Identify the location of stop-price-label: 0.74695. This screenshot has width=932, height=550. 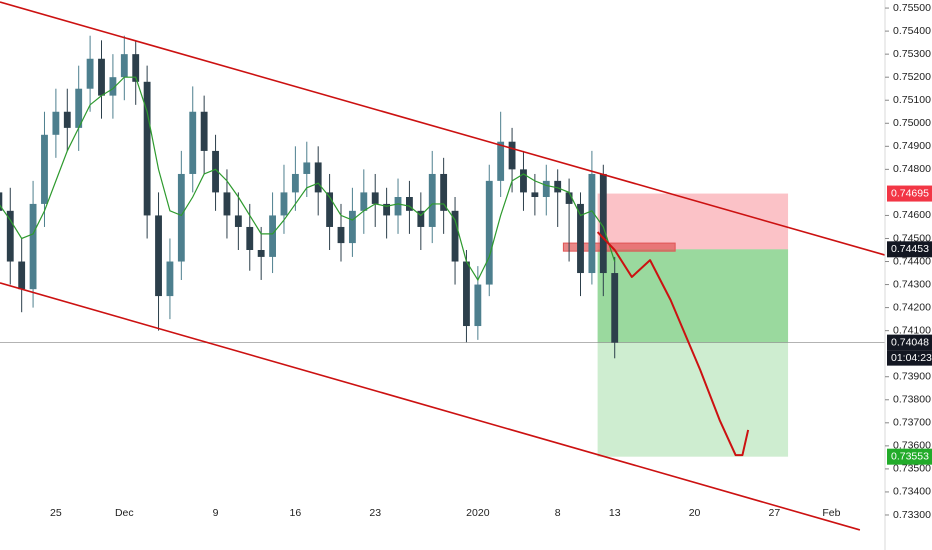
(910, 193).